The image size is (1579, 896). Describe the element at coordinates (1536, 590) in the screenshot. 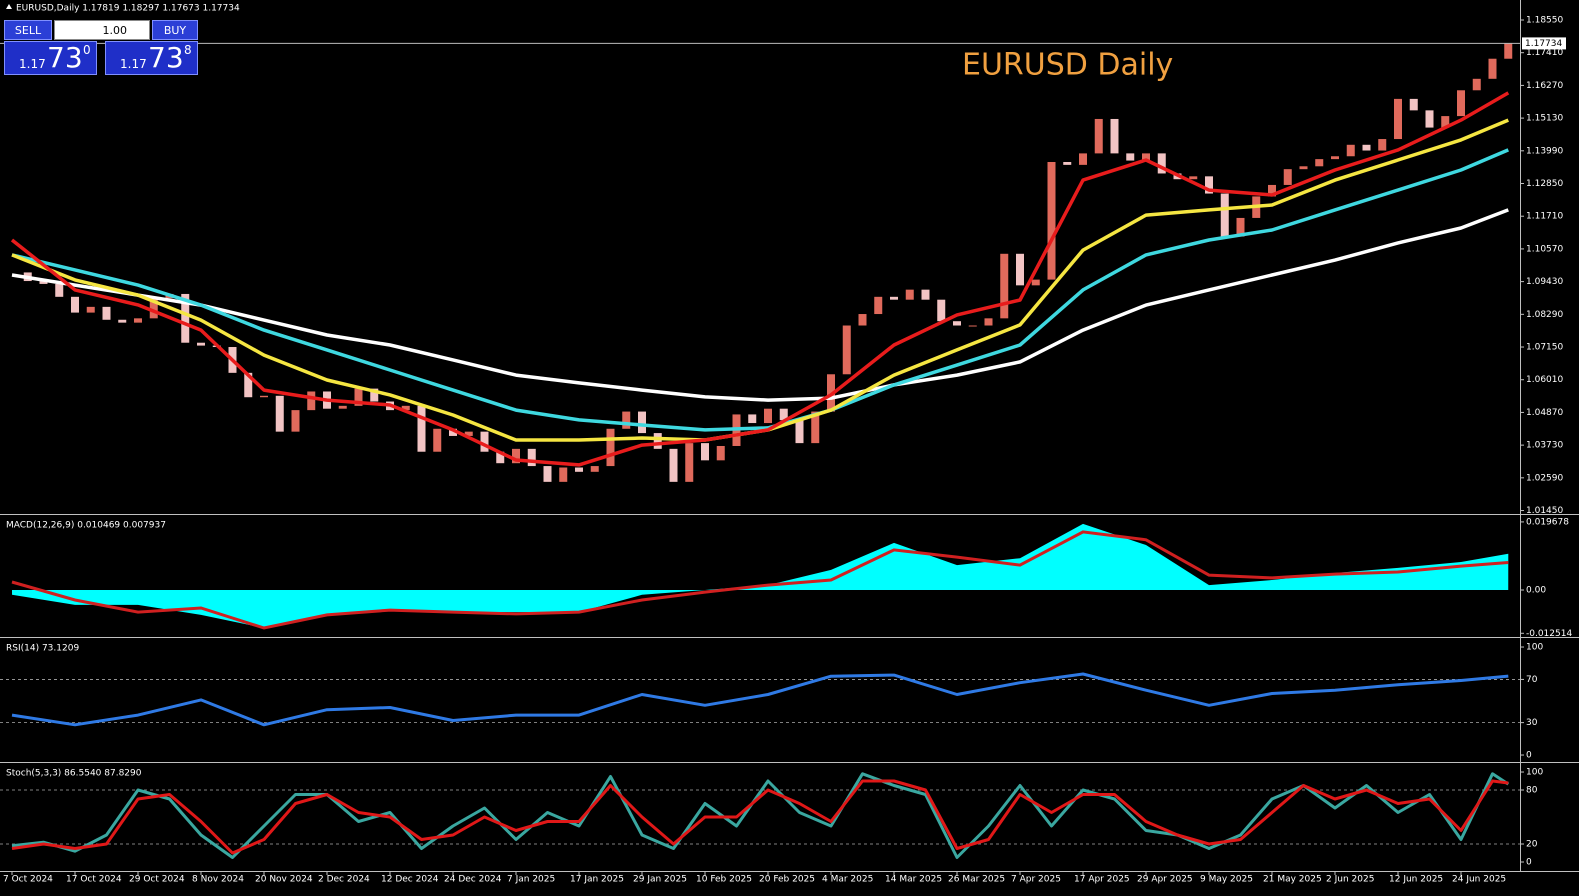

I see `y-tick-label: 0.00` at that location.